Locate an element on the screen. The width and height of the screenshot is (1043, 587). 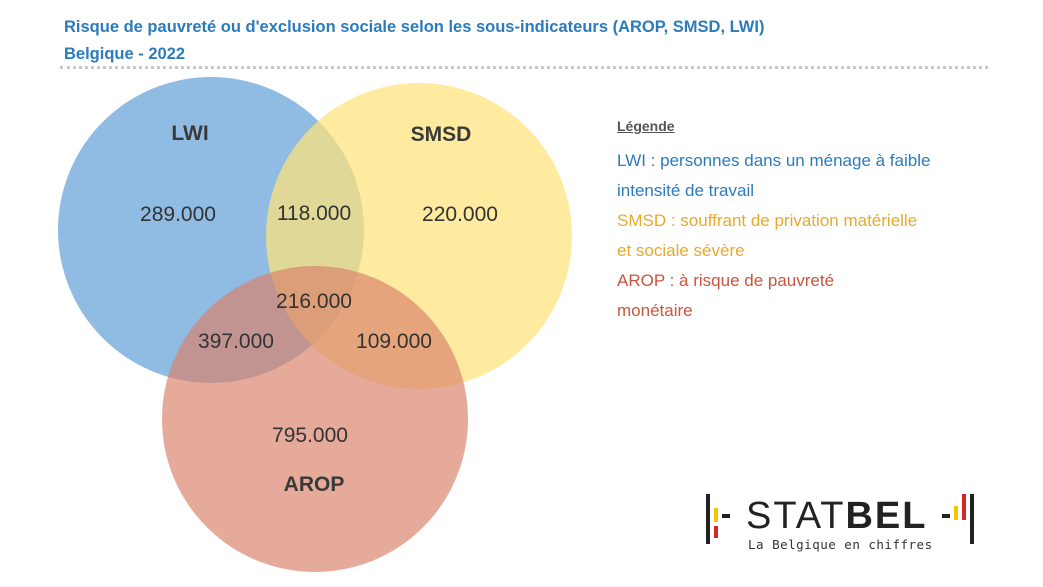
venn-region-value-lwi: 289.000 is located at coordinates (178, 214).